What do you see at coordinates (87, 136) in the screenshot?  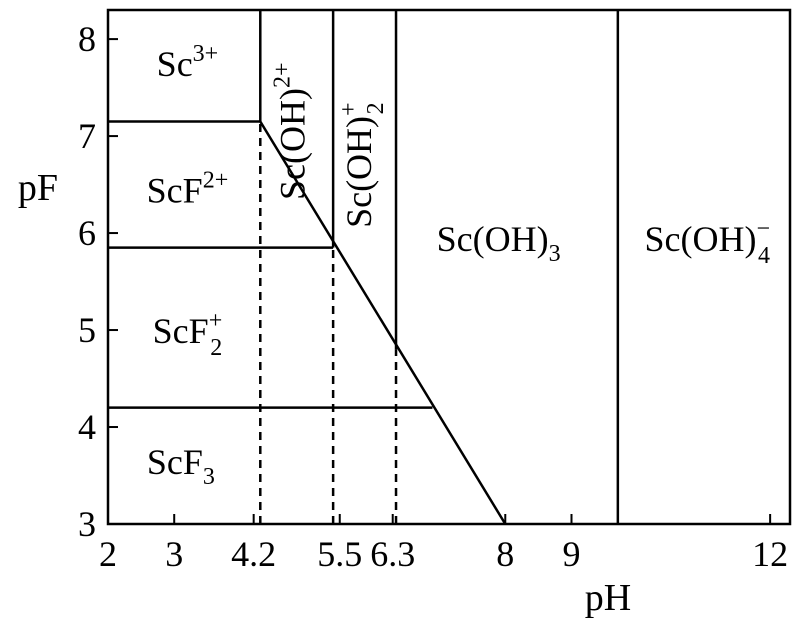 I see `y-tick-label: 7` at bounding box center [87, 136].